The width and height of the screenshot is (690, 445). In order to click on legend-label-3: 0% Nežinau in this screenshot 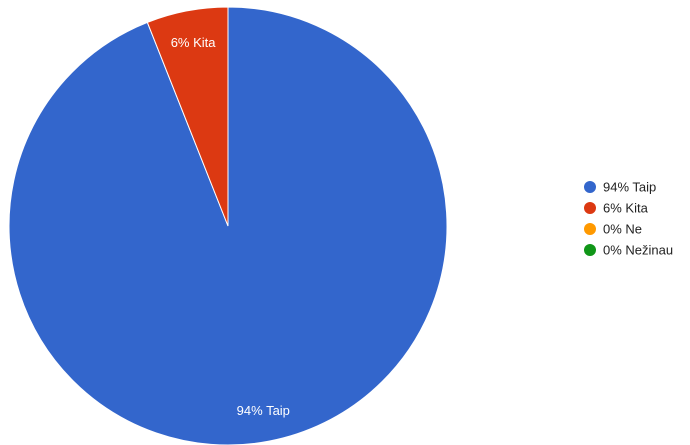, I will do `click(638, 250)`.